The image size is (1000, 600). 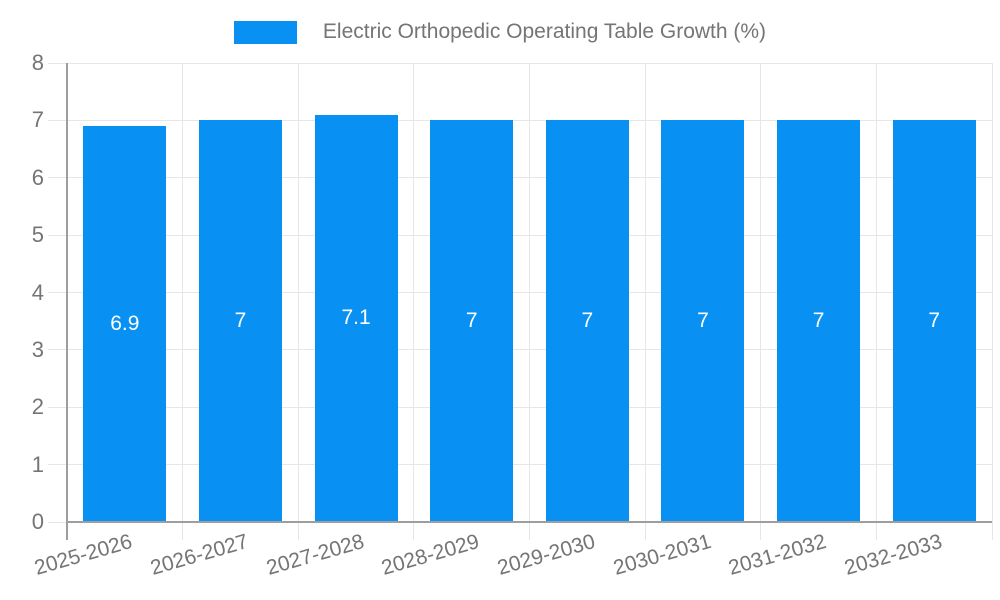 I want to click on x-axis-tick-label: 2029-2030, so click(x=546, y=555).